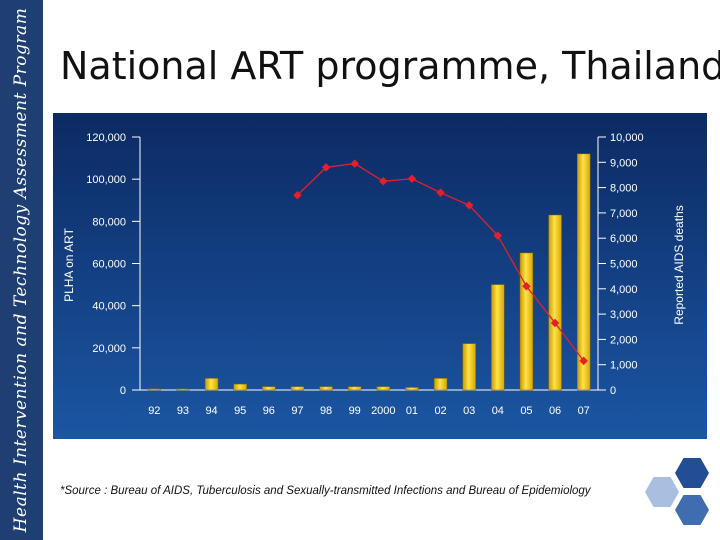  What do you see at coordinates (390, 66) in the screenshot?
I see `slide-title: National ART programme, Thailand` at bounding box center [390, 66].